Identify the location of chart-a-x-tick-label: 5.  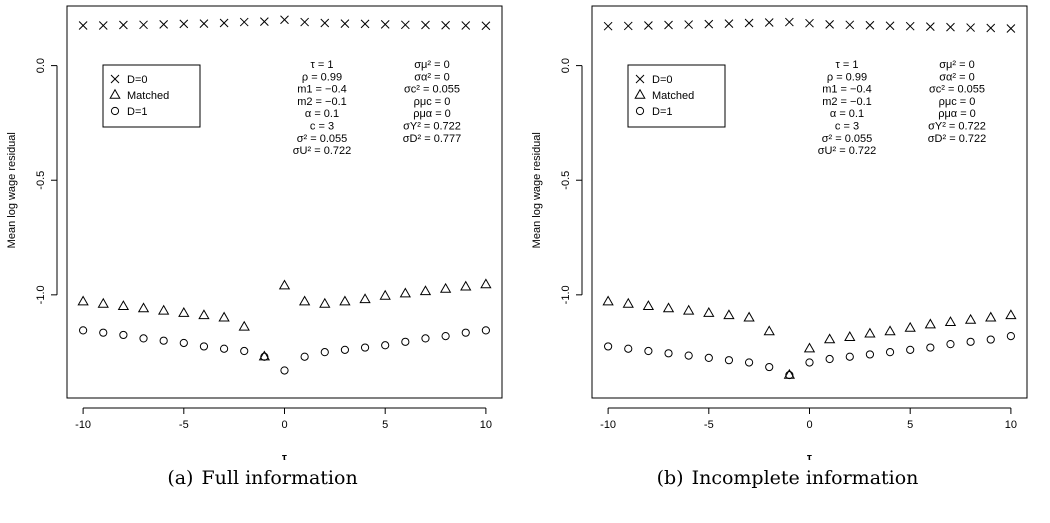
(385, 425).